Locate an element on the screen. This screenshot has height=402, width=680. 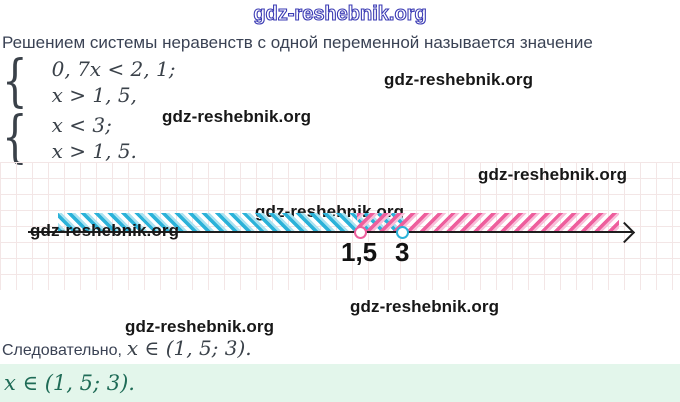
number-line-axis is located at coordinates (330, 232).